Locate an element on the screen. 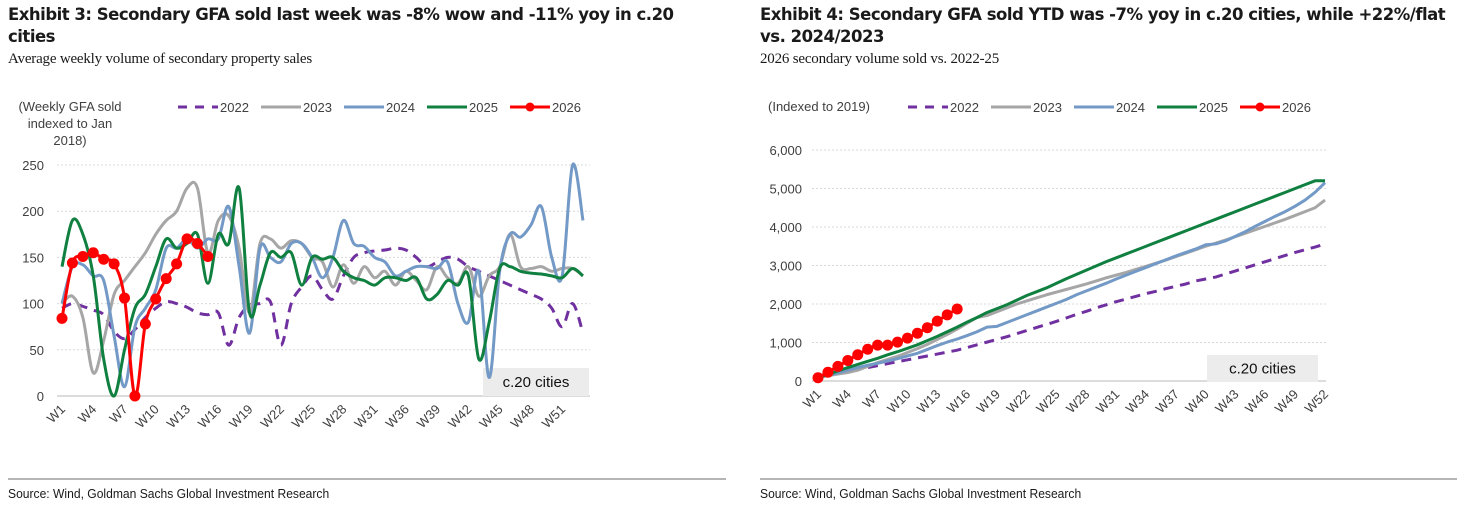  legend-item-2024: 2024 is located at coordinates (379, 107).